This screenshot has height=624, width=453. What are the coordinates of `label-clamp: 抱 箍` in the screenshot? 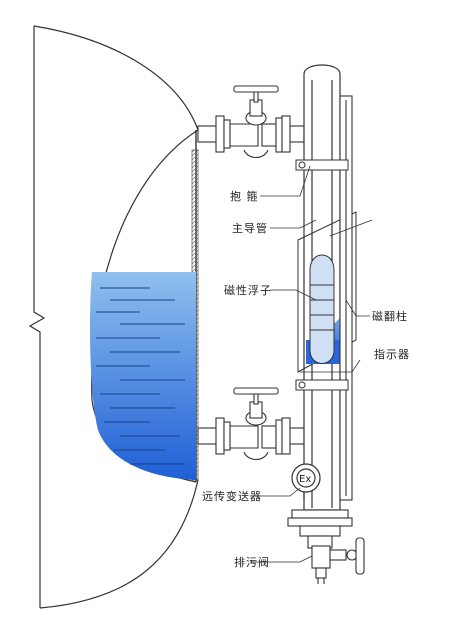 It's located at (244, 196).